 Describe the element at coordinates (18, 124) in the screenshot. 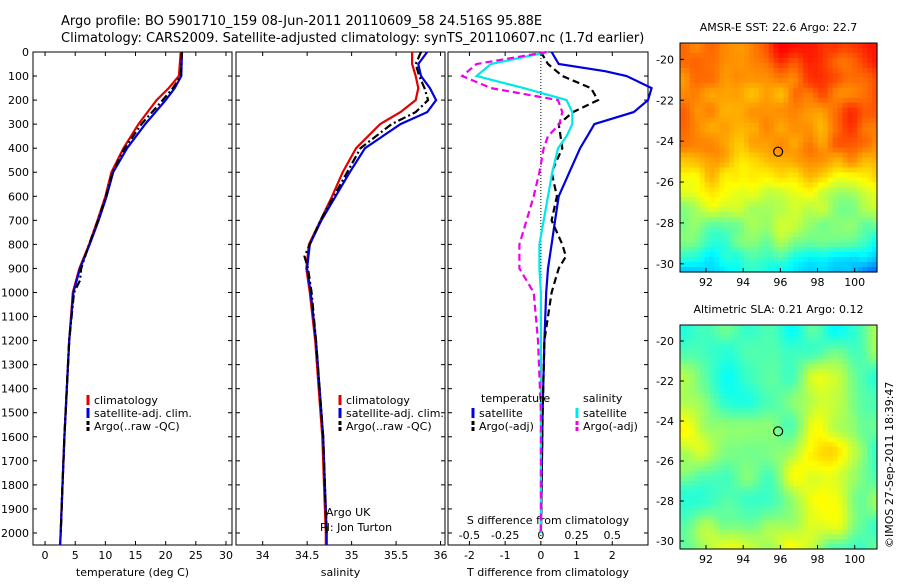

I see `ytick-label: 300` at that location.